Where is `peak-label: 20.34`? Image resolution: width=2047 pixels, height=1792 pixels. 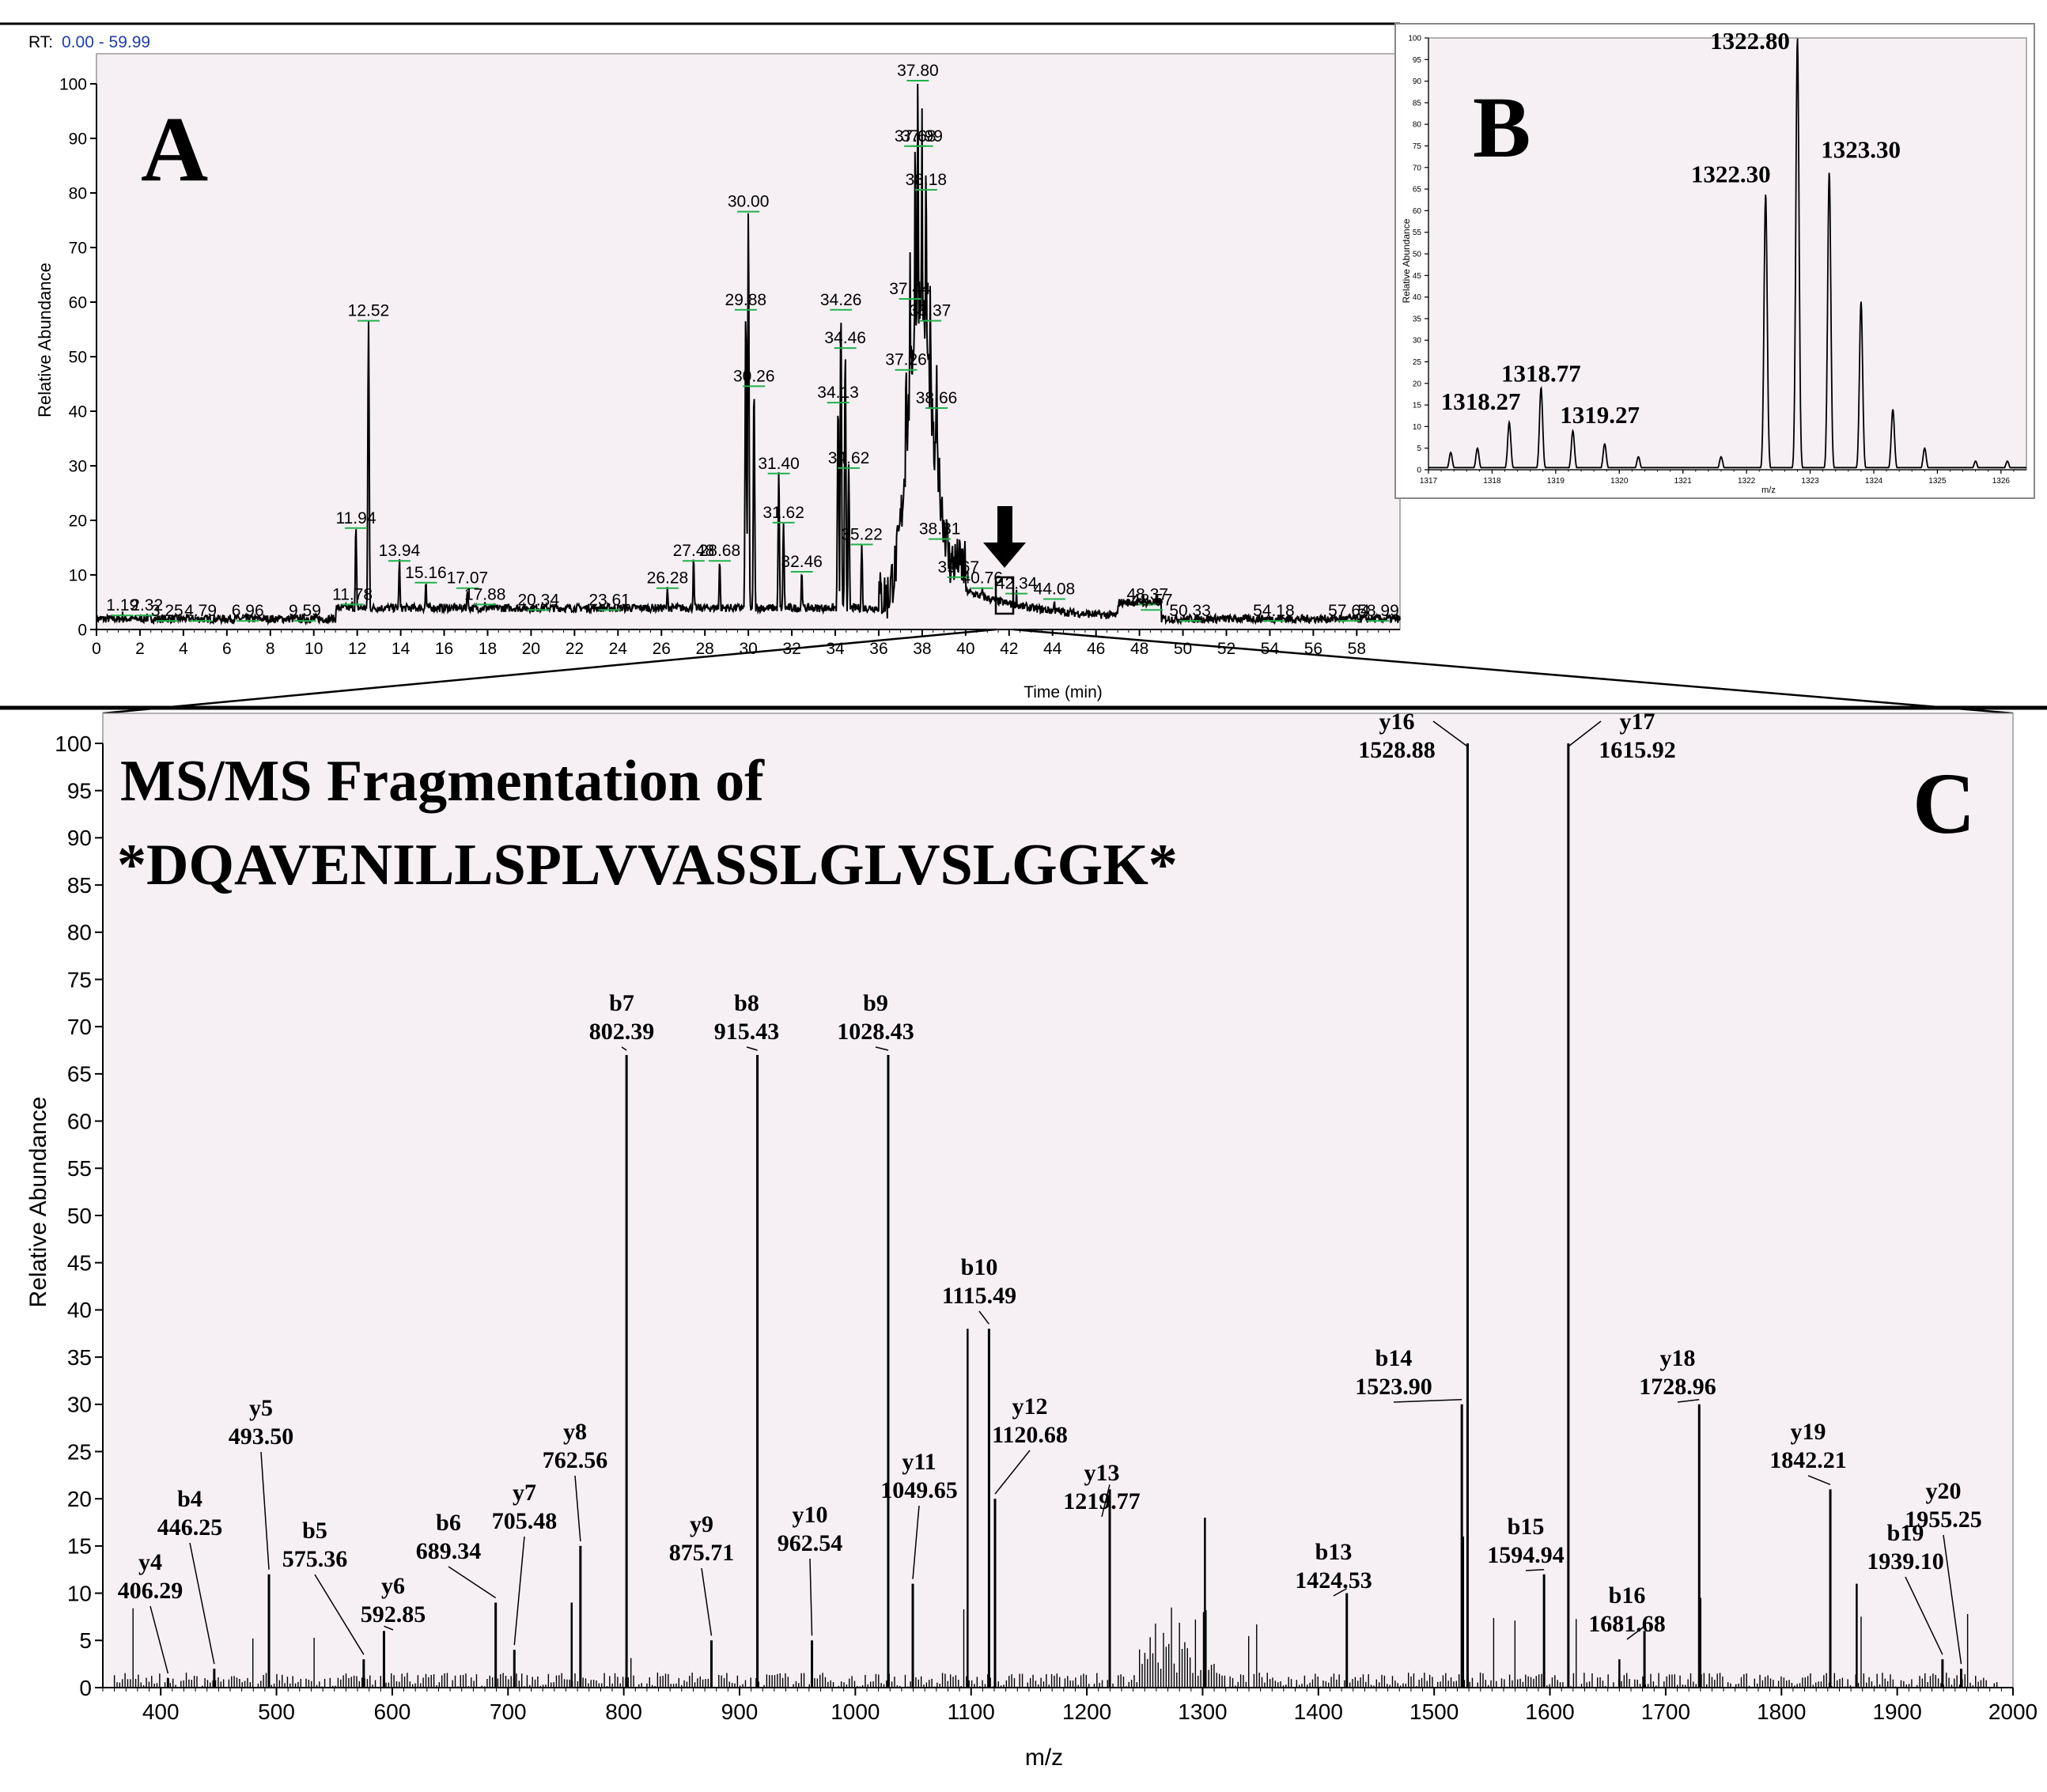
peak-label: 20.34 is located at coordinates (538, 600).